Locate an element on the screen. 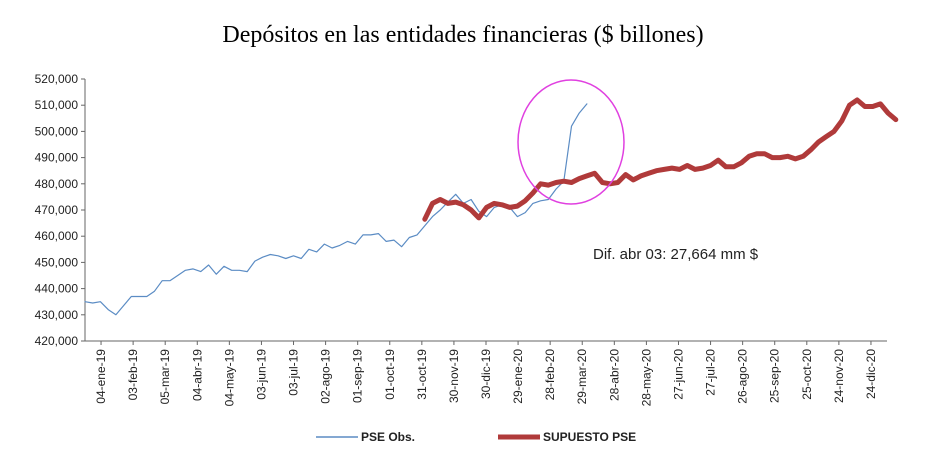 This screenshot has height=471, width=926. x-tick-label: 28-feb-20 is located at coordinates (550, 375).